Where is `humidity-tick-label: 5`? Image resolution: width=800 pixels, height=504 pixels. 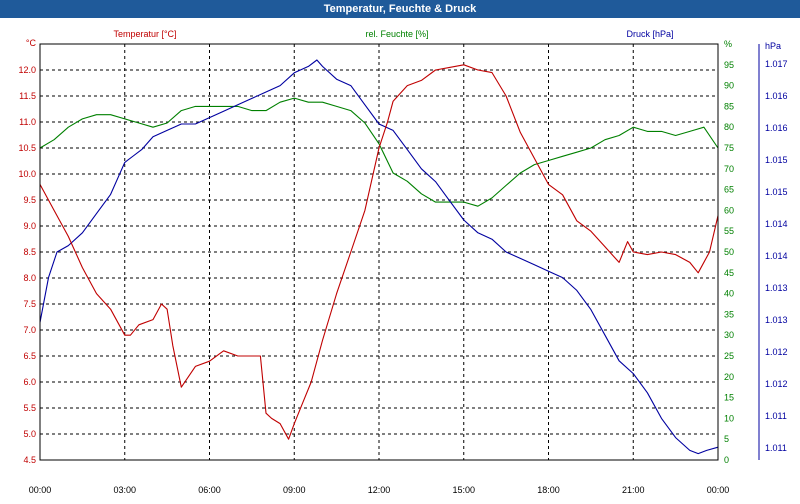 humidity-tick-label: 5 is located at coordinates (726, 439).